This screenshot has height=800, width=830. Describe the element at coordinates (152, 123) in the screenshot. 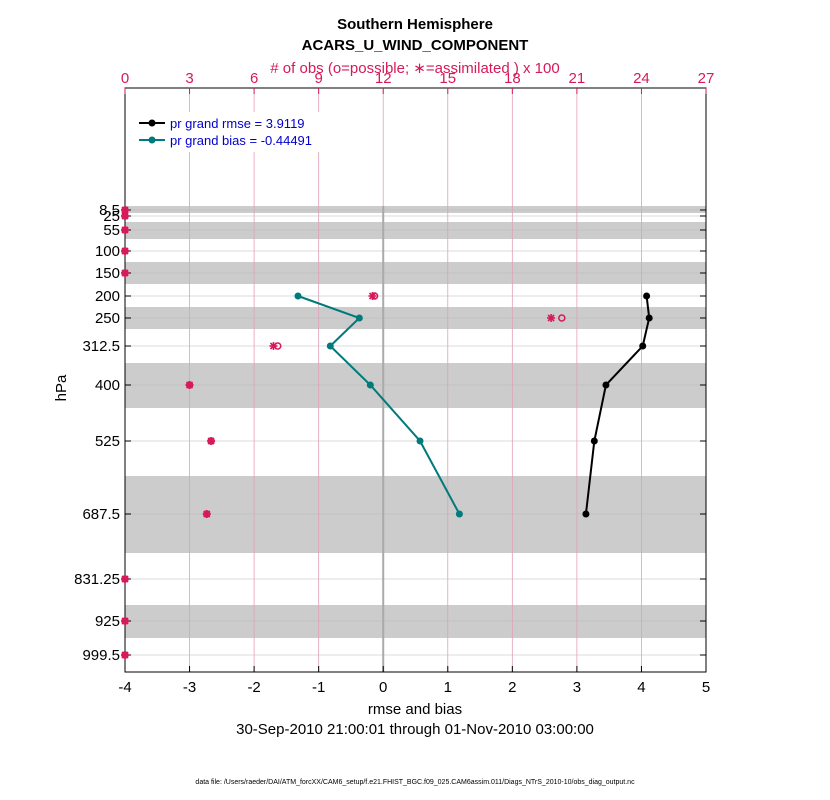

I see `legend-marker-rmse` at that location.